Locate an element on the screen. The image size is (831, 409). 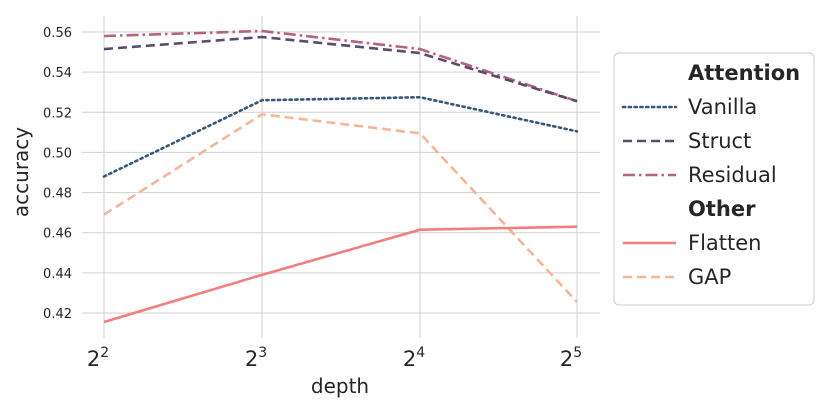
x-tick-label: 23 is located at coordinates (256, 358).